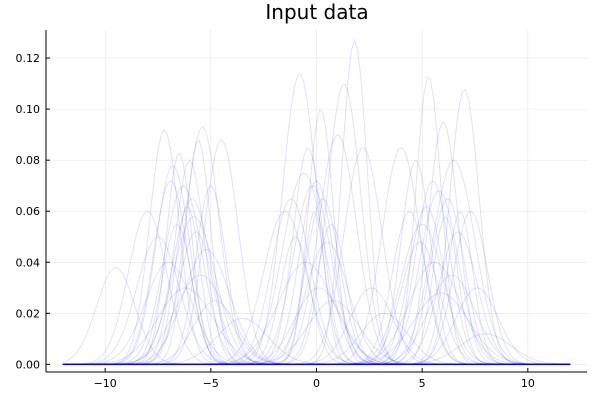  What do you see at coordinates (28, 109) in the screenshot?
I see `y-tick-label: 0.10` at bounding box center [28, 109].